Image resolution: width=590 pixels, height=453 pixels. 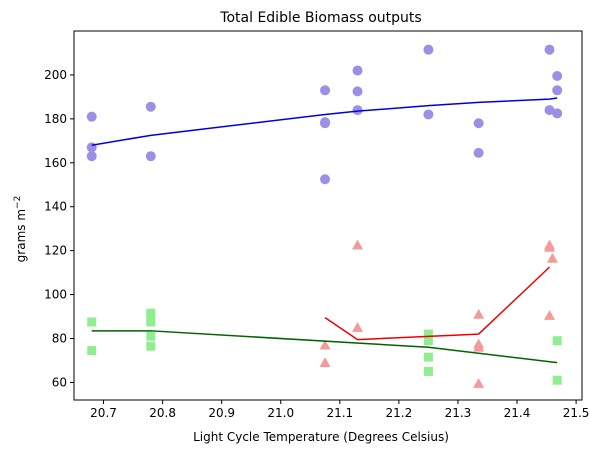 What do you see at coordinates (103, 413) in the screenshot?
I see `x-tick-label: 20.7` at bounding box center [103, 413].